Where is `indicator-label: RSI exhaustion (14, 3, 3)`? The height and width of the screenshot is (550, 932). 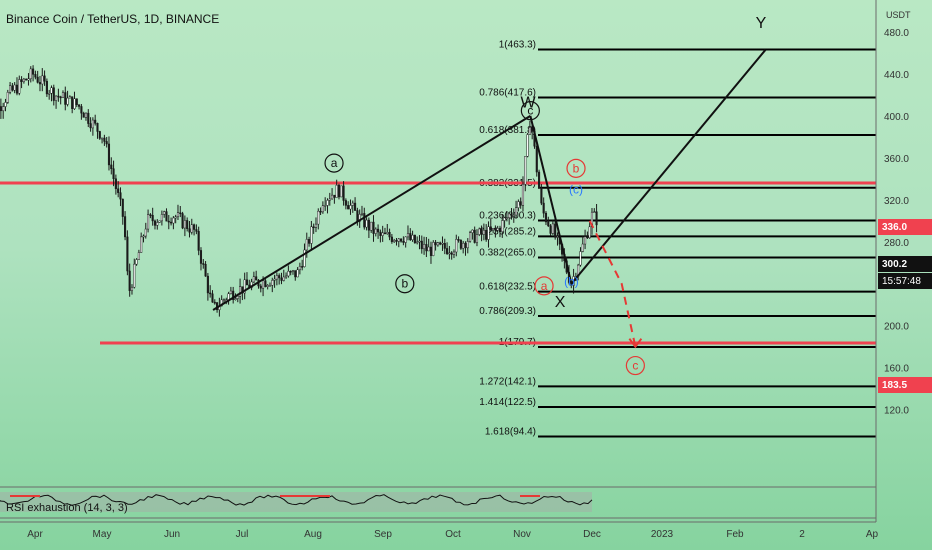
indicator-label: RSI exhaustion (14, 3, 3) is located at coordinates (67, 508).